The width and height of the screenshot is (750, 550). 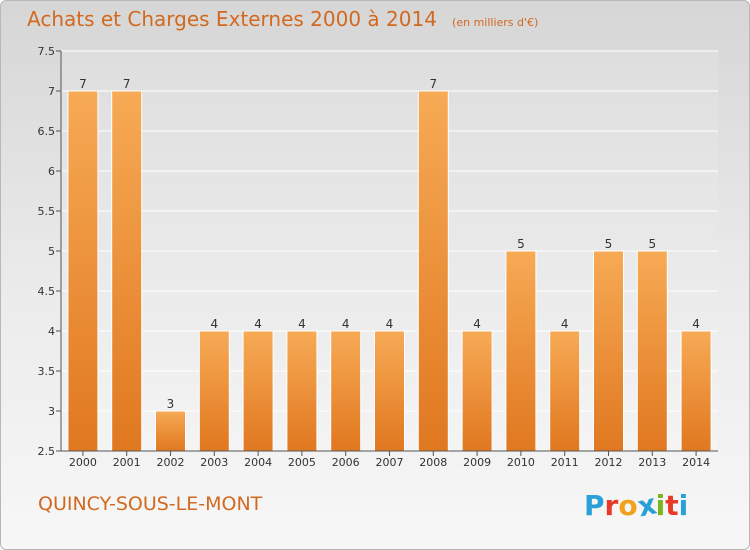 I want to click on x-tick-label: 2012, so click(x=609, y=462).